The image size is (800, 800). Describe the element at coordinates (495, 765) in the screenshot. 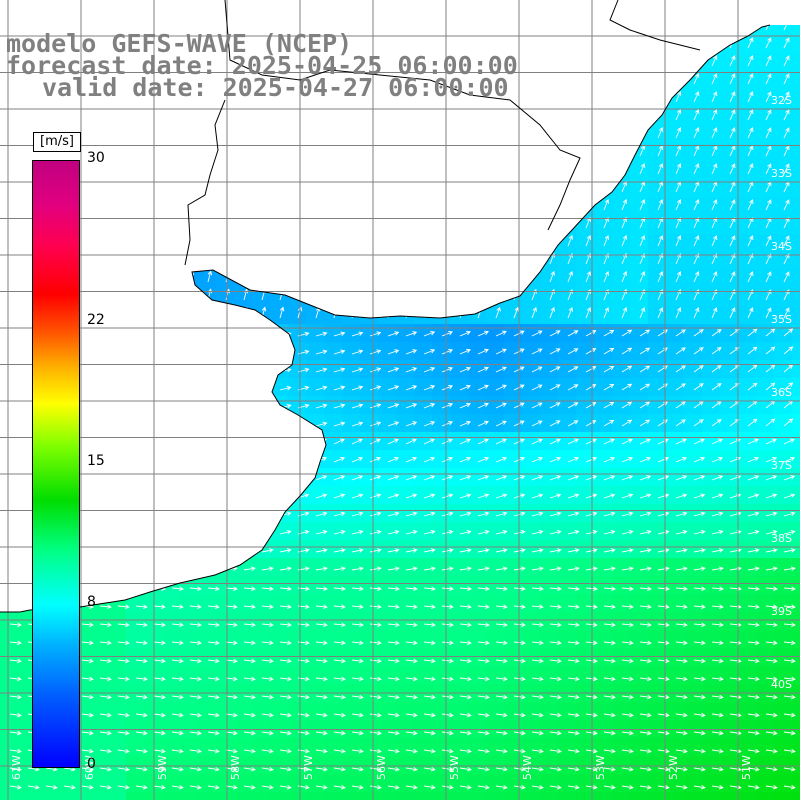

I see `speed-cell-1917` at that location.